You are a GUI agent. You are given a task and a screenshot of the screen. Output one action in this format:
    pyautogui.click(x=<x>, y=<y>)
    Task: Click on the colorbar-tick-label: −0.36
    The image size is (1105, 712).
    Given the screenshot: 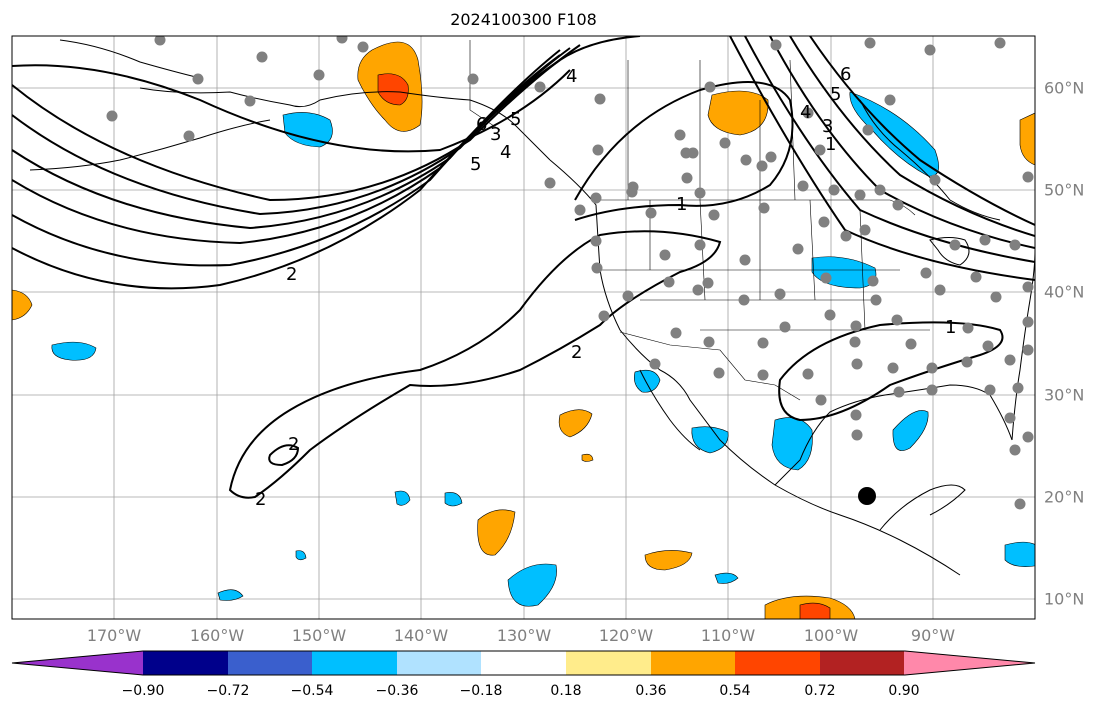 What is the action you would take?
    pyautogui.click(x=397, y=691)
    